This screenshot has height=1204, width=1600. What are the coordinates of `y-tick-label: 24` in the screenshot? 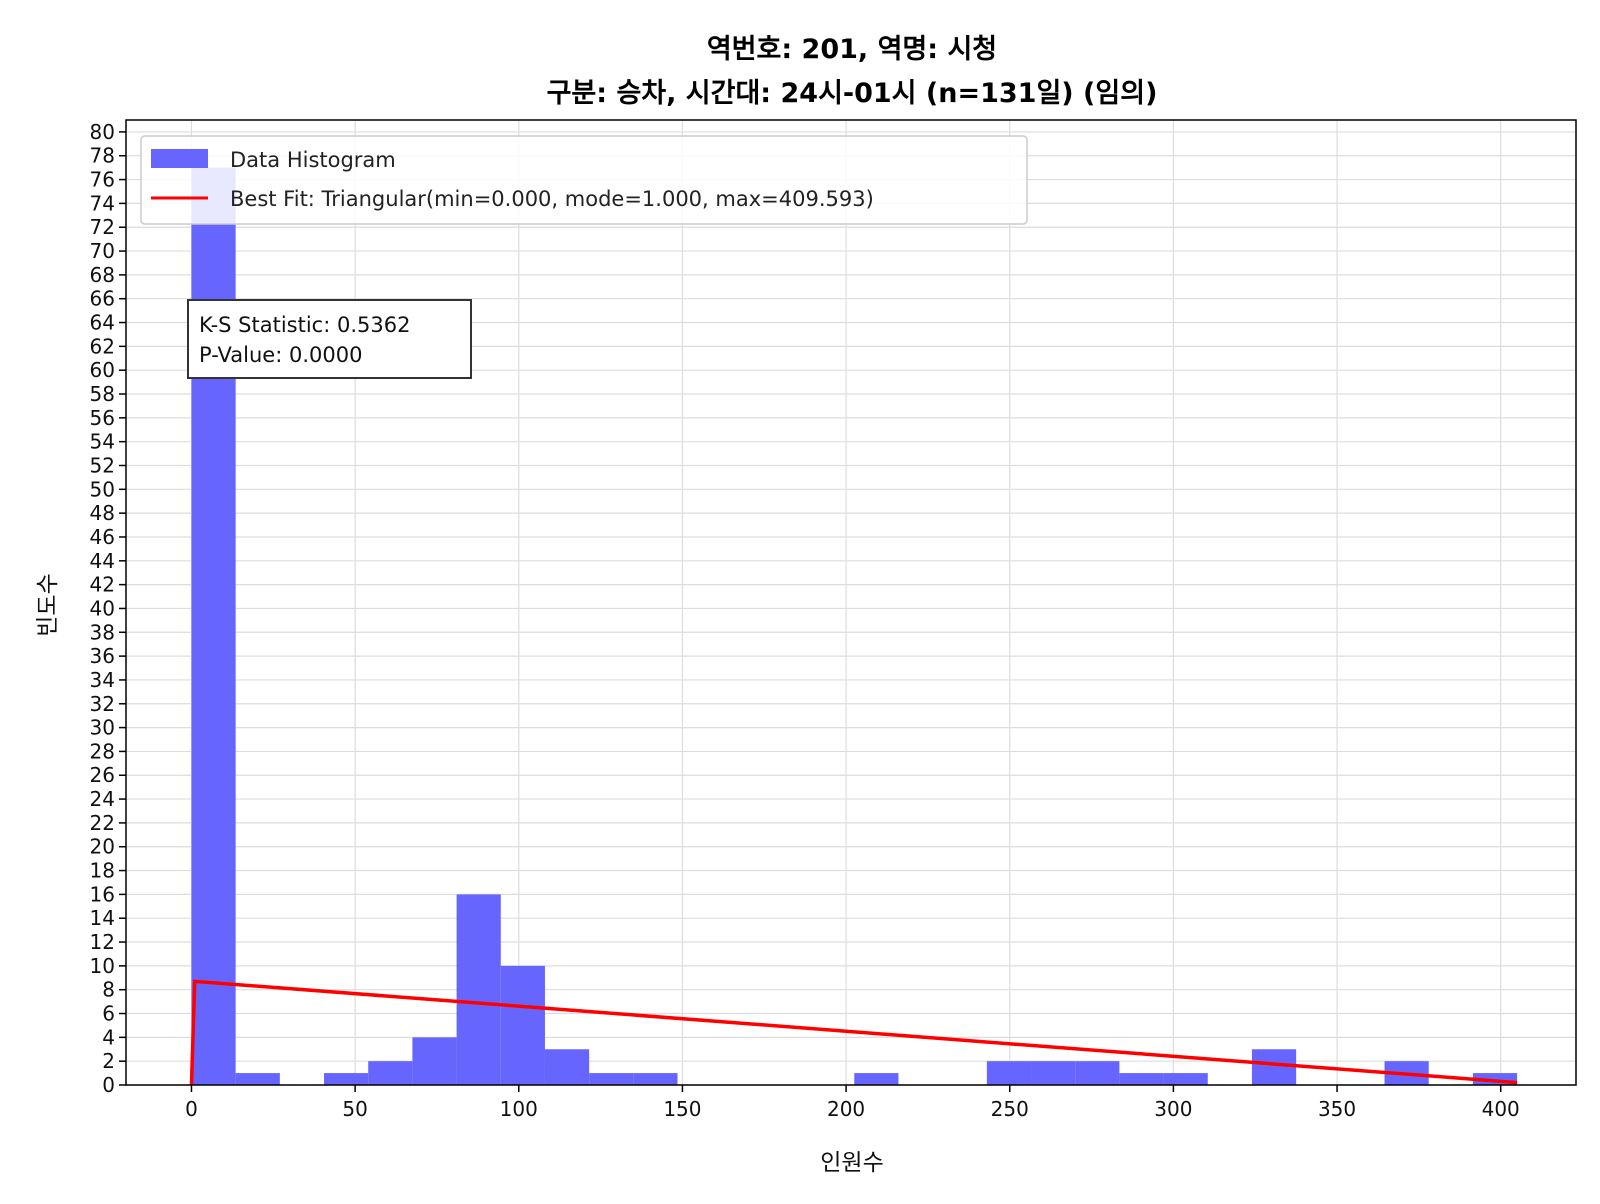 It's located at (102, 799).